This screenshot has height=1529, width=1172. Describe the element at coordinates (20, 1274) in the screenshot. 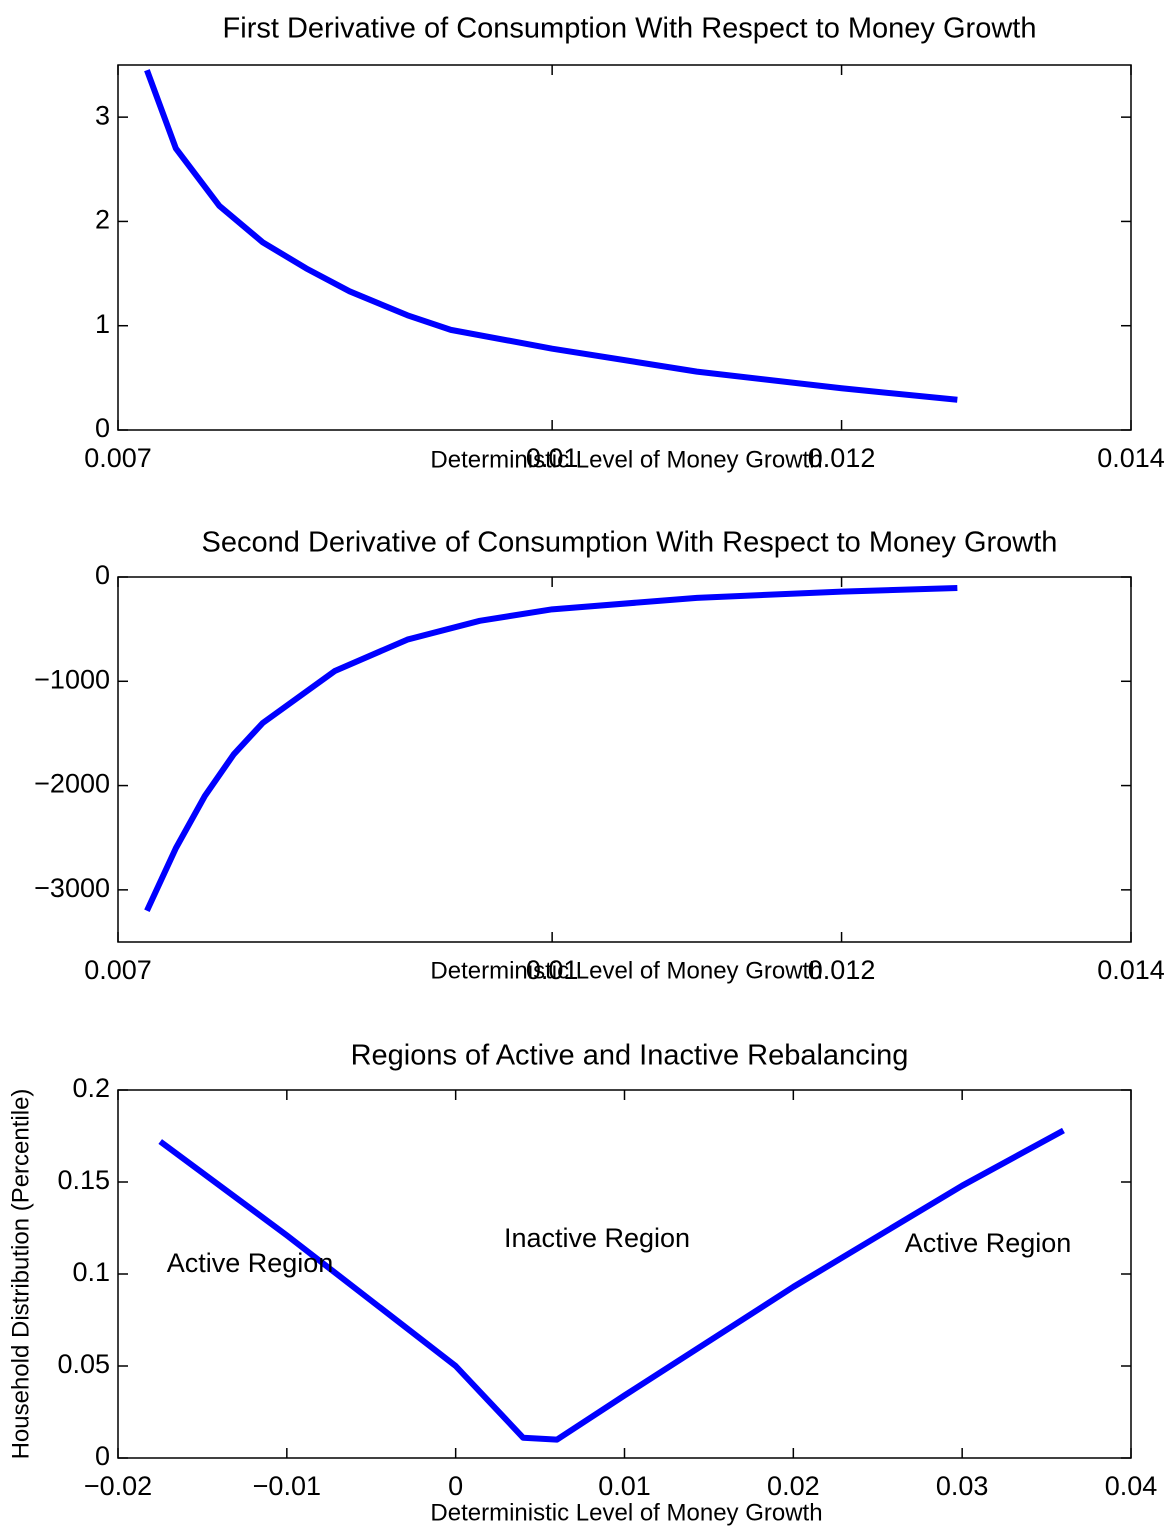

I see `y-axis-label: Household Distribution (Percentile)` at that location.